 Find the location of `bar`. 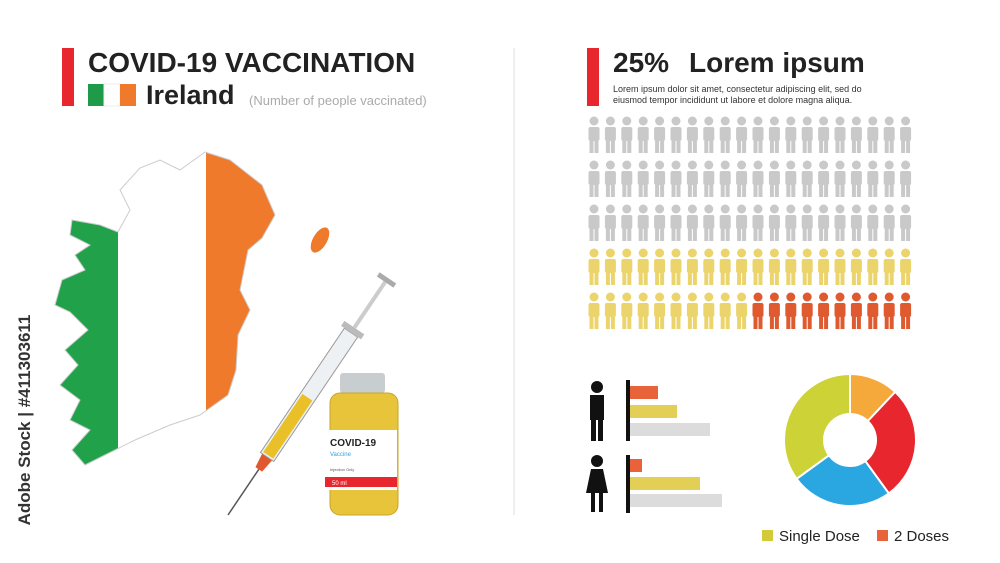

bar is located at coordinates (653, 411).